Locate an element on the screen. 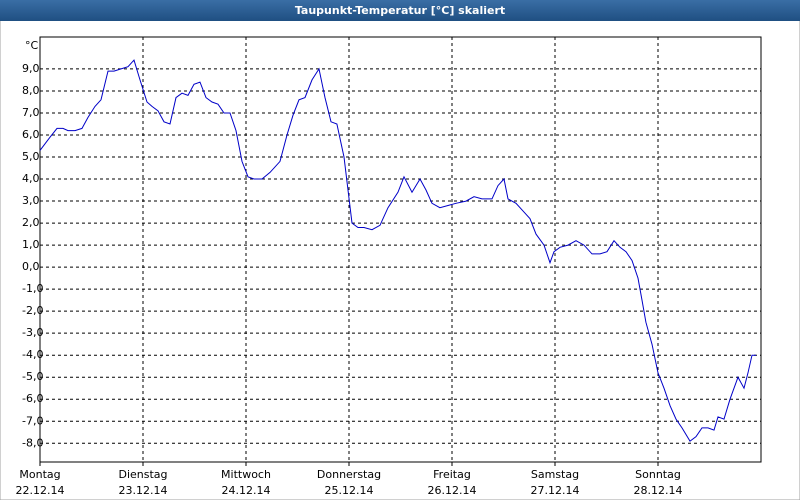  x-tick-date: 26.12.14 is located at coordinates (452, 490).